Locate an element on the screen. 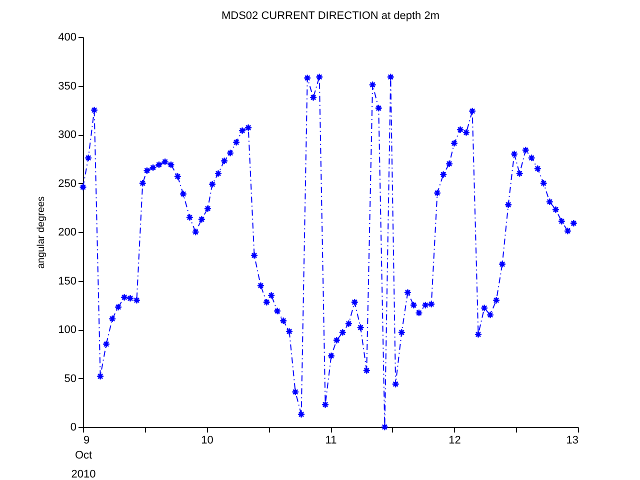 The width and height of the screenshot is (640, 480). x-tick-label: 12 is located at coordinates (454, 440).